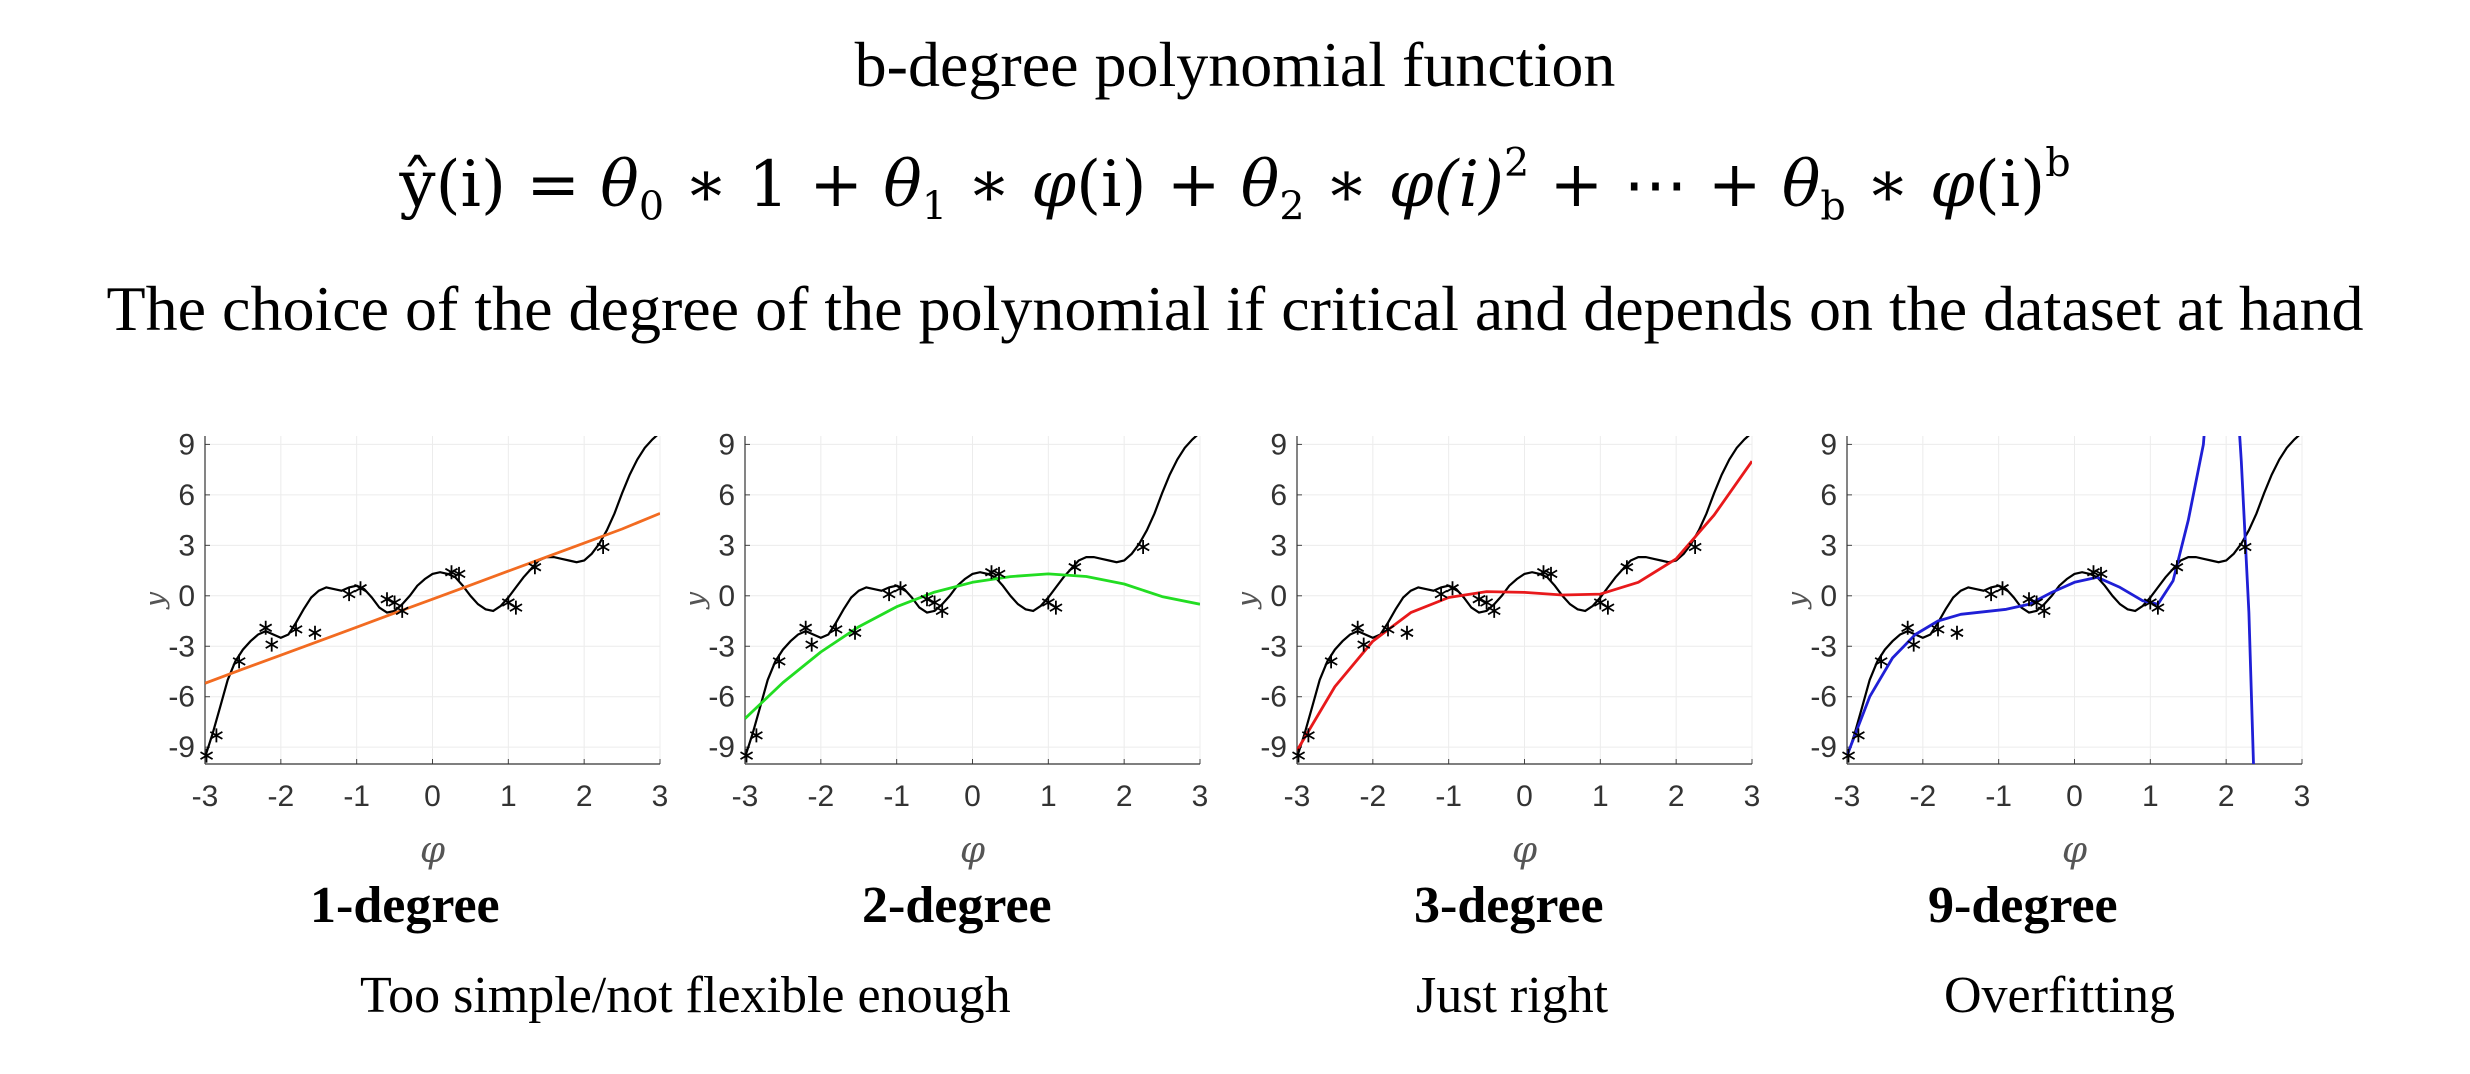  Describe the element at coordinates (726, 545) in the screenshot. I see `y-tick-label: 3` at that location.